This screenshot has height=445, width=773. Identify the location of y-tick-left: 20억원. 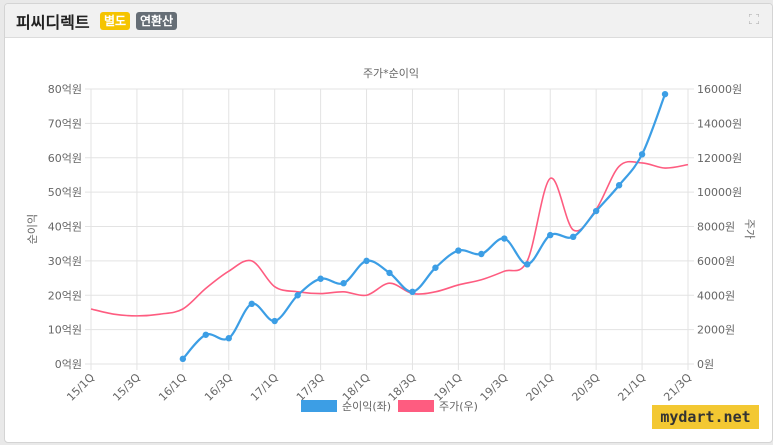
(65, 295).